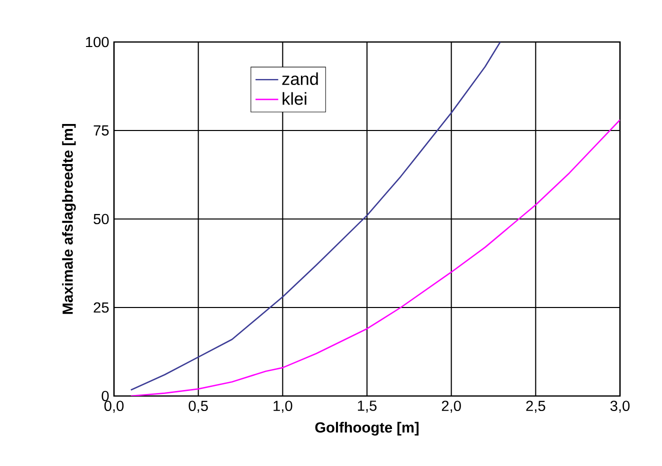 This screenshot has width=662, height=466. Describe the element at coordinates (294, 98) in the screenshot. I see `legend-label: klei` at that location.